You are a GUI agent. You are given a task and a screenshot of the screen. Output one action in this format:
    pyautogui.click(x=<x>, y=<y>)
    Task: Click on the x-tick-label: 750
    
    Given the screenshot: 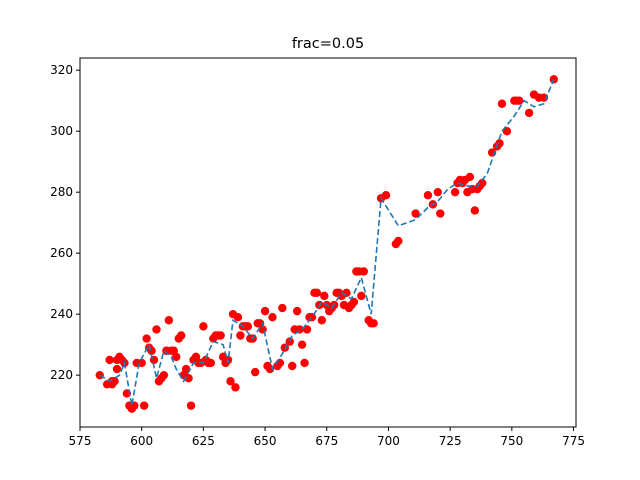 What is the action you would take?
    pyautogui.click(x=511, y=441)
    